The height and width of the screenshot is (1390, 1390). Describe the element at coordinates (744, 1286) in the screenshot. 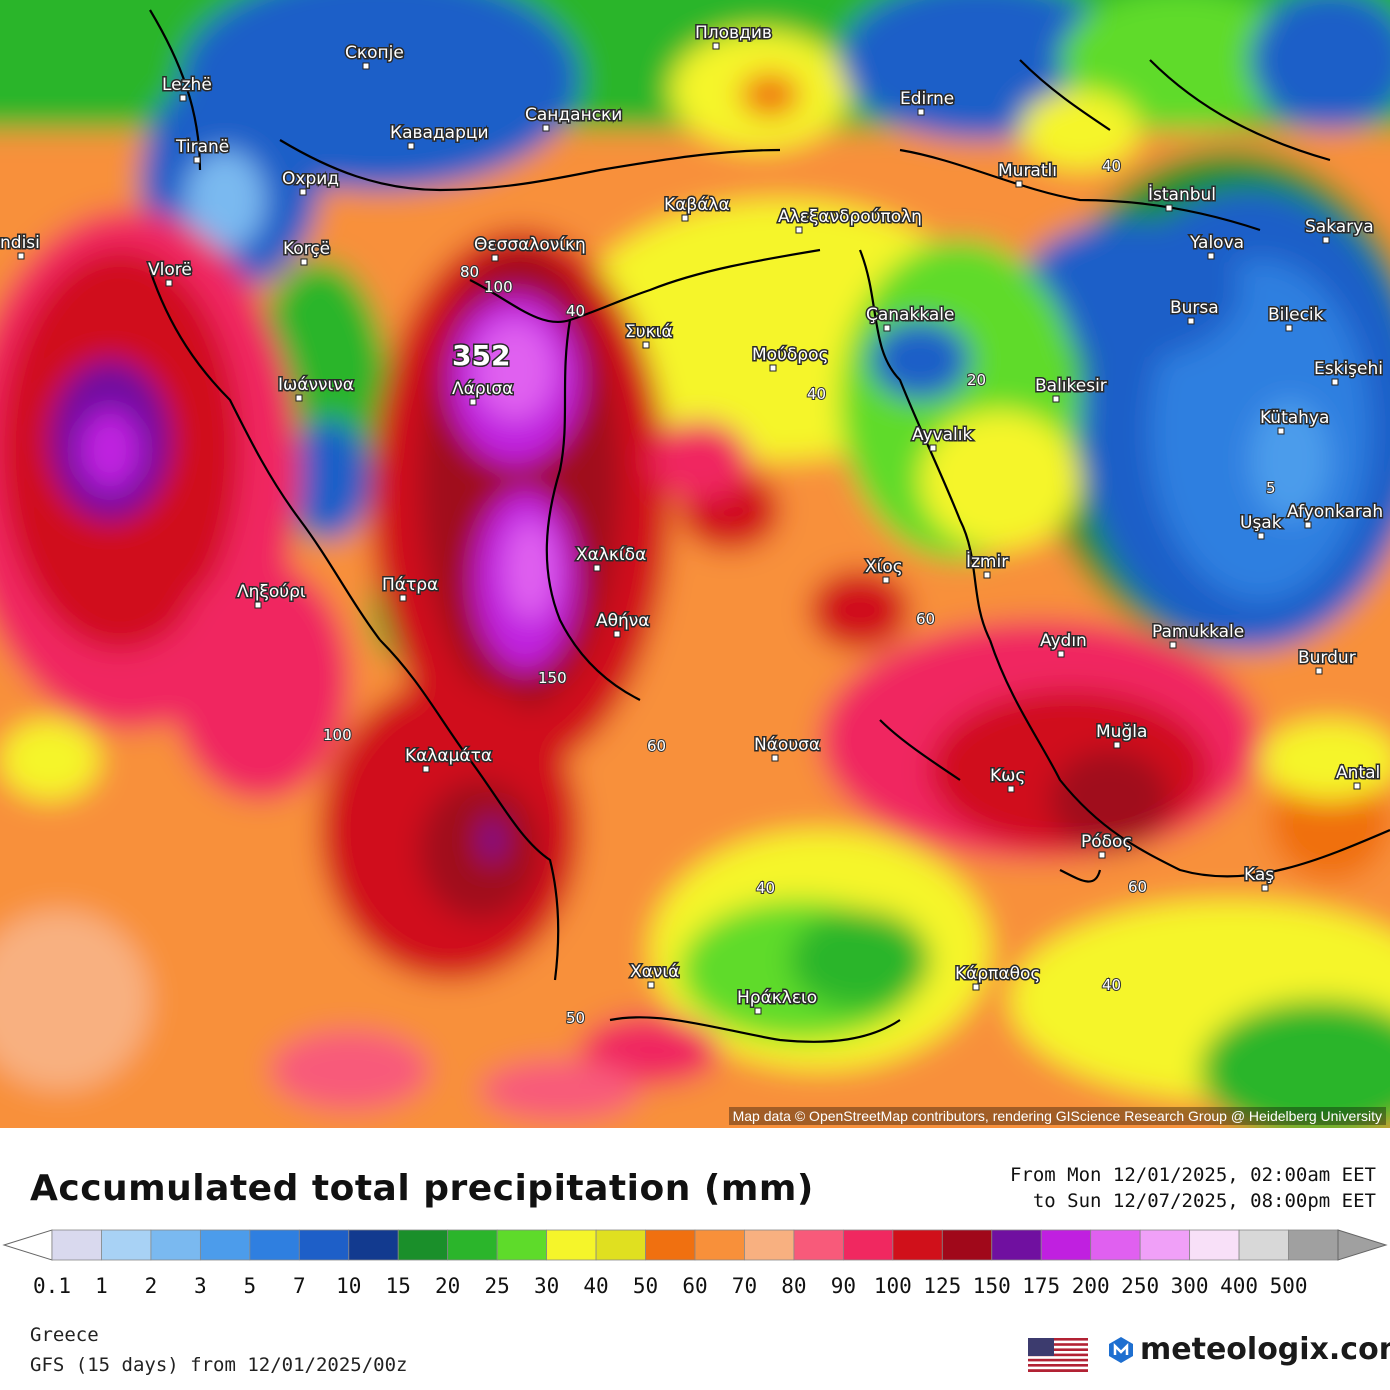

I see `scale-tick-label: 70` at that location.